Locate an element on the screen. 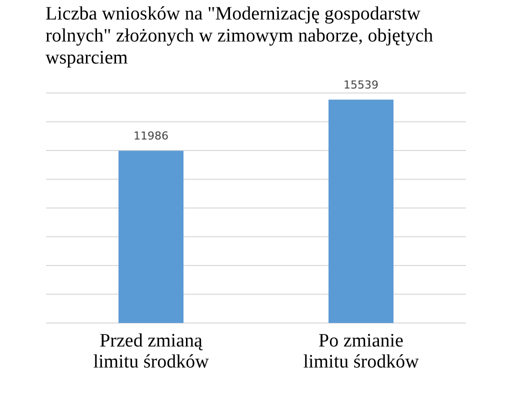 This screenshot has width=523, height=394. data-label: 11986 is located at coordinates (151, 136).